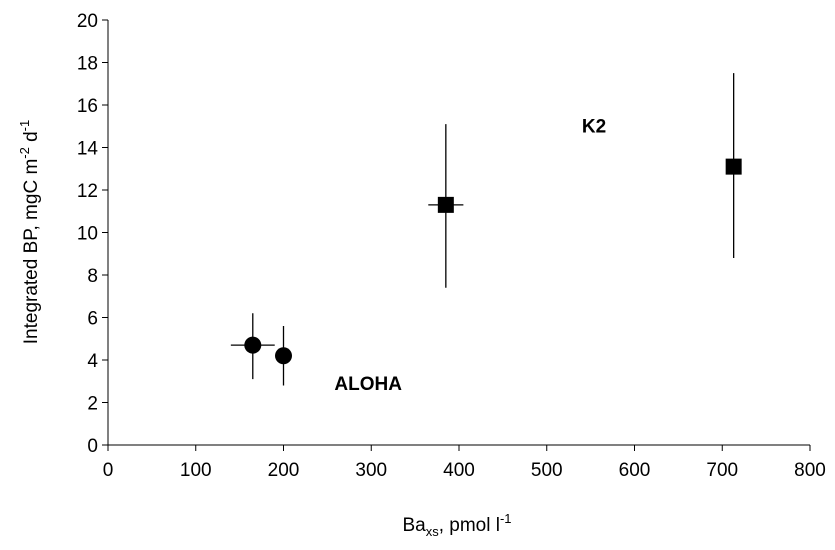  I want to click on x-tick-label: 100, so click(196, 470).